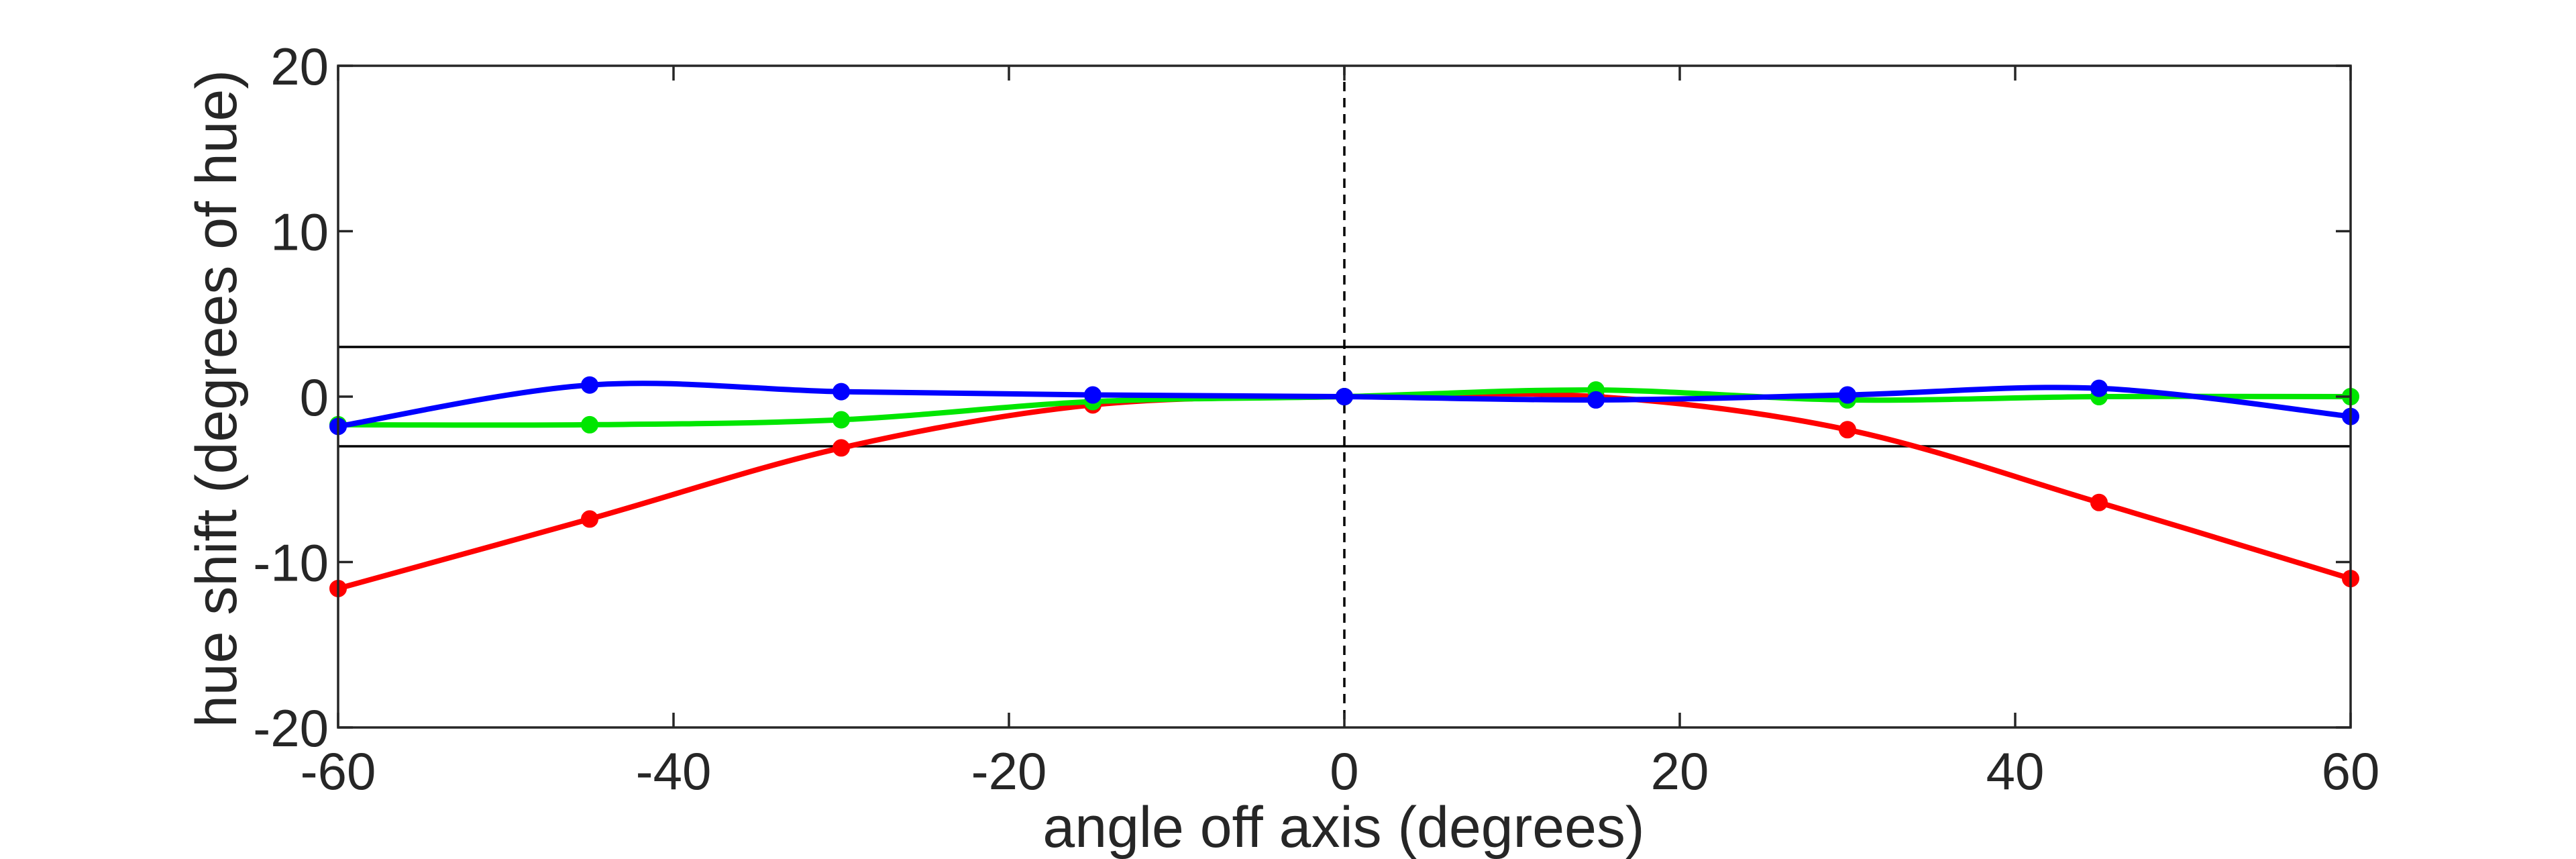 Image resolution: width=2576 pixels, height=859 pixels. Describe the element at coordinates (1680, 771) in the screenshot. I see `x-tick-label: 20` at that location.